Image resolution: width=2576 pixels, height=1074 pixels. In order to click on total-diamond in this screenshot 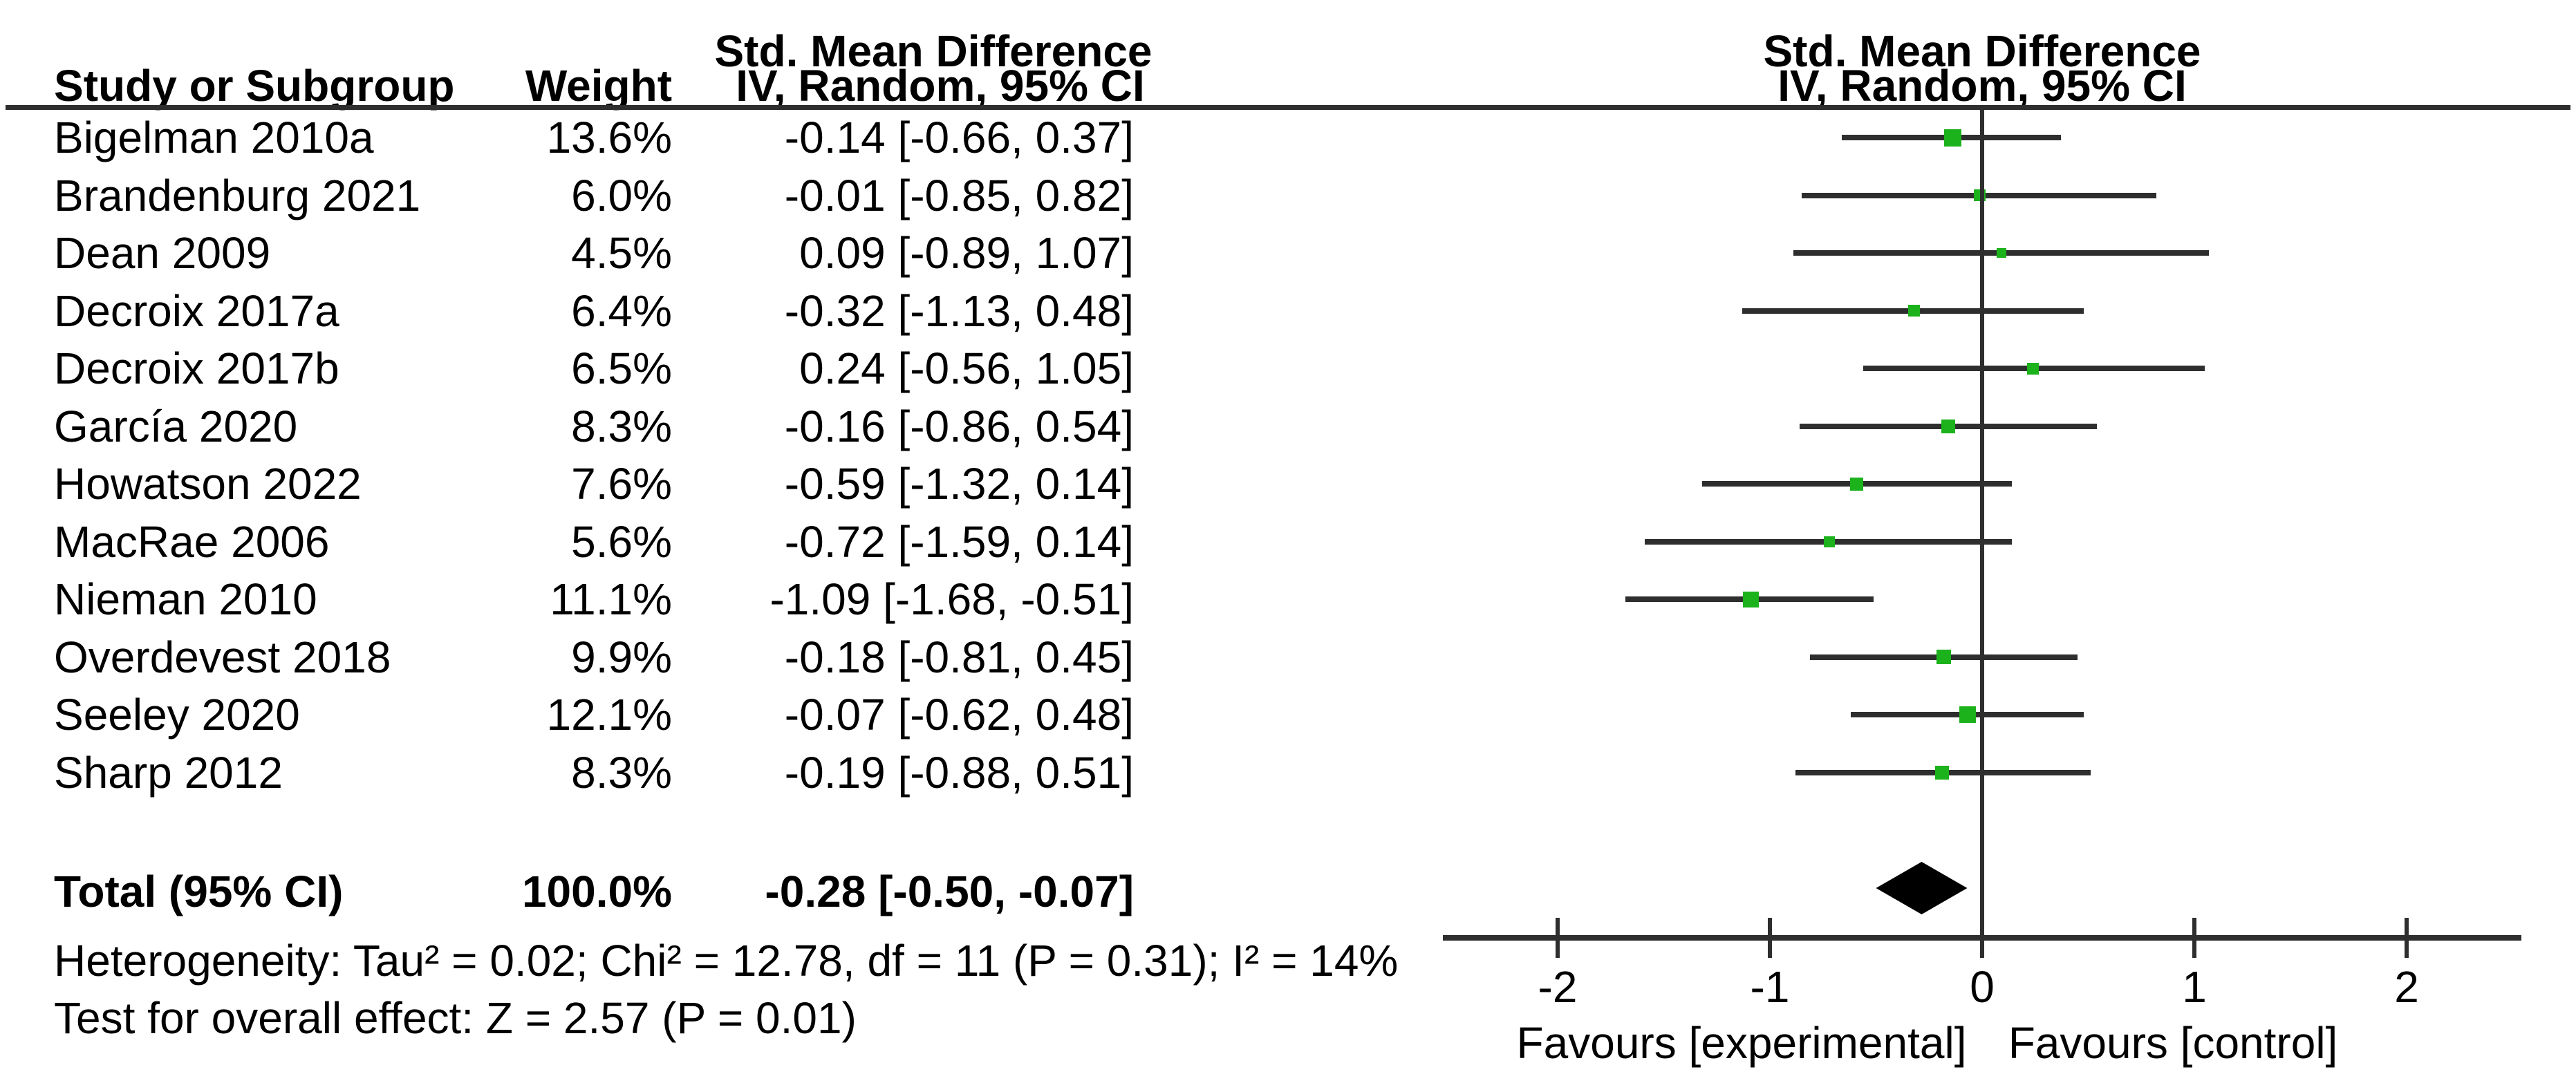, I will do `click(1922, 888)`.